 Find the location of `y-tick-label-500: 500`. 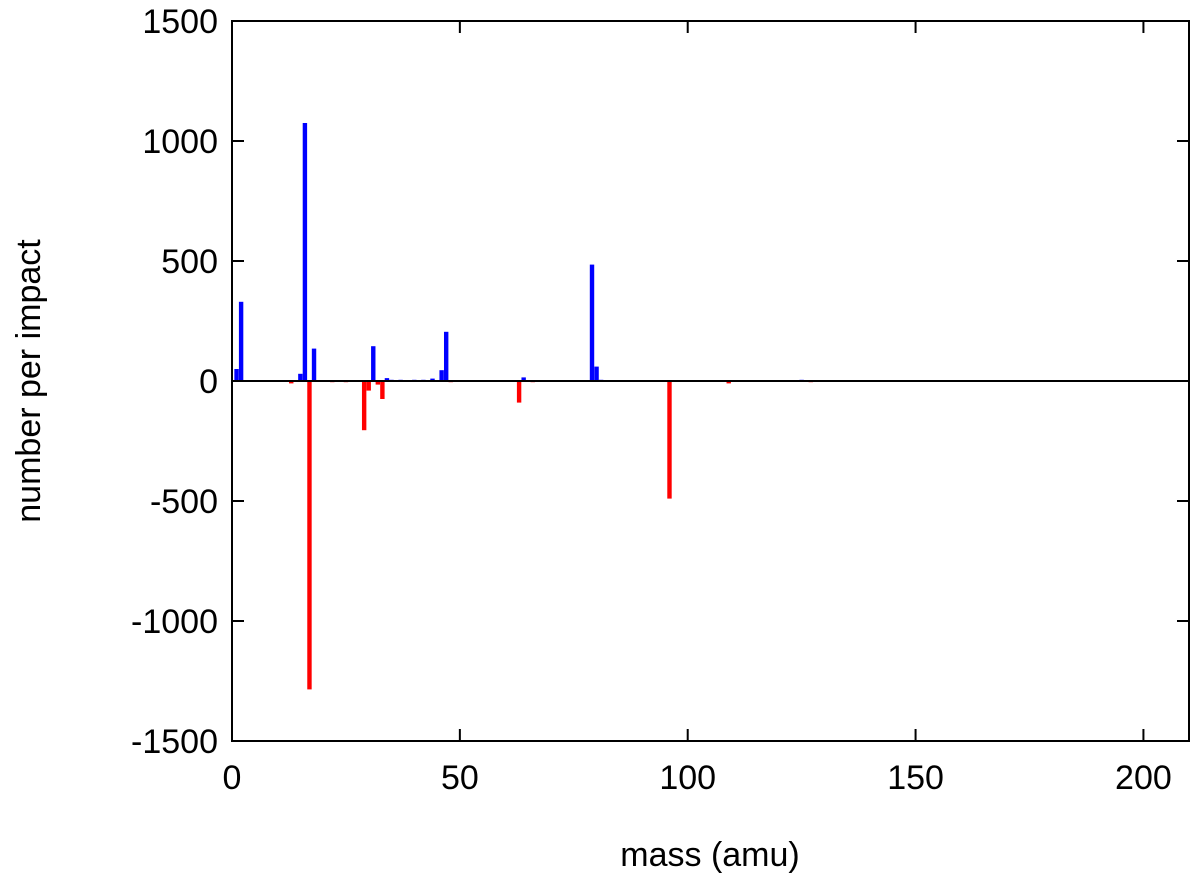

y-tick-label-500: 500 is located at coordinates (189, 262).